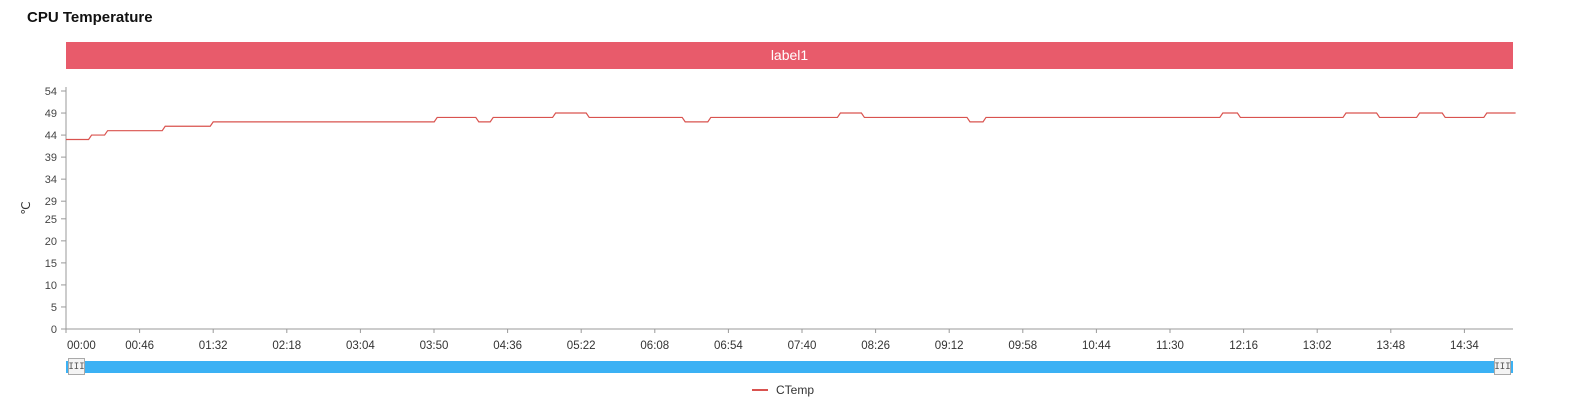  What do you see at coordinates (1390, 346) in the screenshot?
I see `x-tick-label: 13:48` at bounding box center [1390, 346].